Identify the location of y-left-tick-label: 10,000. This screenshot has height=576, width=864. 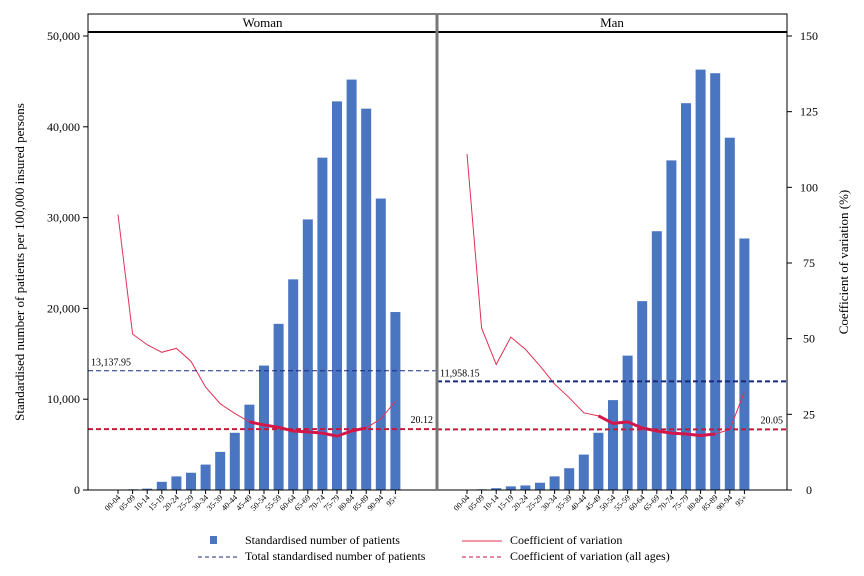
(63, 399).